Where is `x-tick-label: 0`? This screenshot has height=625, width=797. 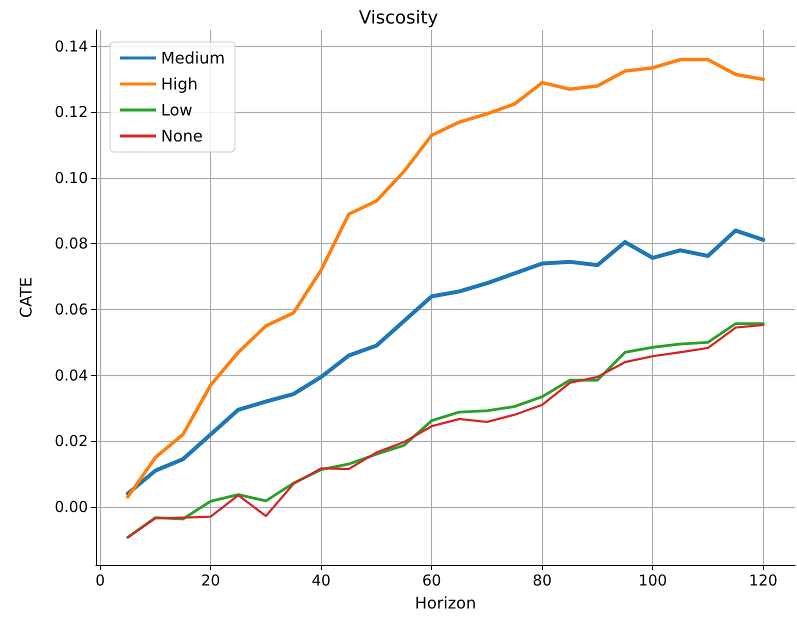 x-tick-label: 0 is located at coordinates (100, 581).